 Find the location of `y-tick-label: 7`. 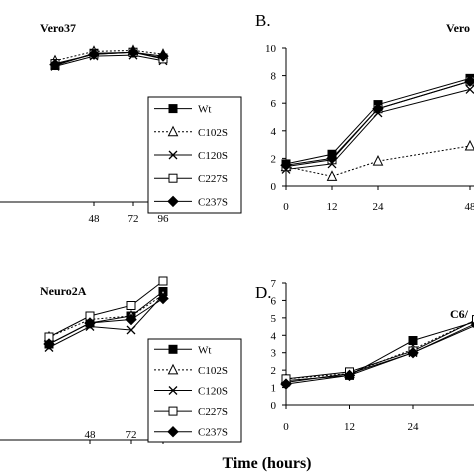

y-tick-label: 7 is located at coordinates (274, 284).